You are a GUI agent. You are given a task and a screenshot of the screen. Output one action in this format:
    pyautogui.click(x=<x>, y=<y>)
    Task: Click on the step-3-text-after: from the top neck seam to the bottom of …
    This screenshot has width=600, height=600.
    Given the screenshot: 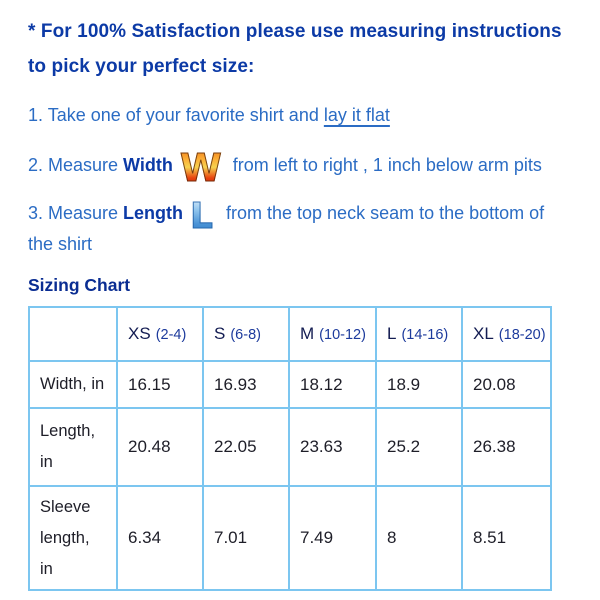 What is the action you would take?
    pyautogui.click(x=286, y=228)
    